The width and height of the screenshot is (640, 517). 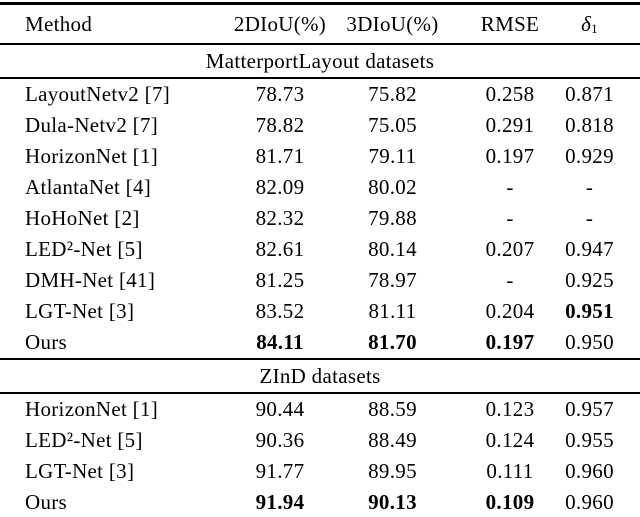 What do you see at coordinates (589, 440) in the screenshot?
I see `cell-value: 0.955` at bounding box center [589, 440].